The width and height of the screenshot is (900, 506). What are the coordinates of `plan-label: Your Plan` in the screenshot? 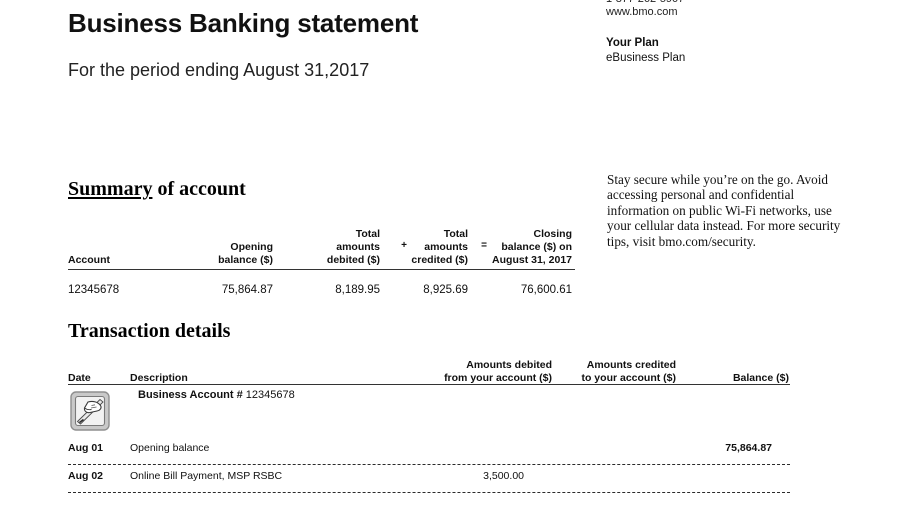 It's located at (632, 43).